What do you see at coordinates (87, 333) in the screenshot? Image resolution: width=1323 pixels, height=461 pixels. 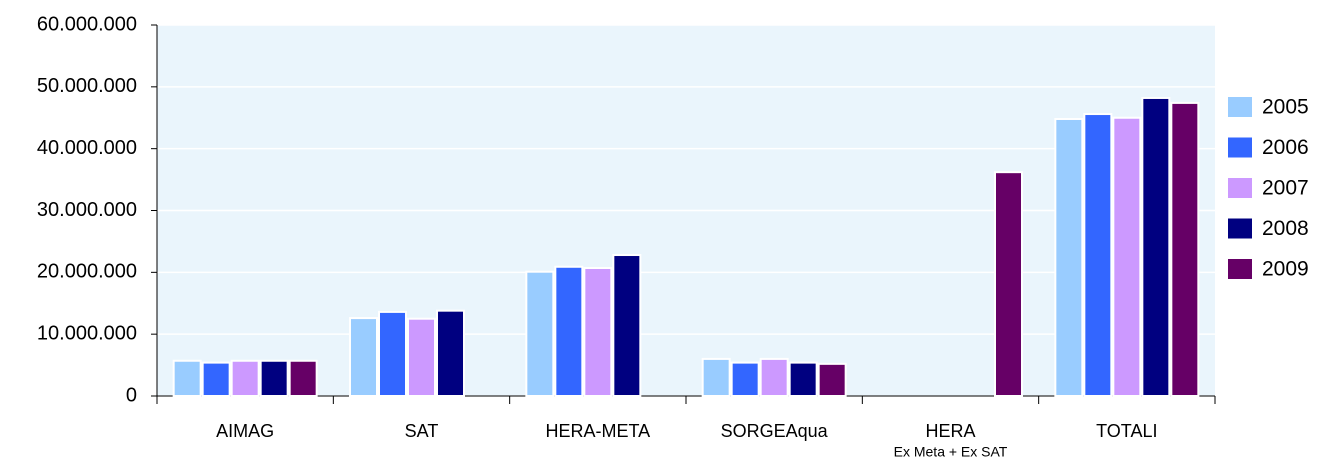 I see `y-tick-label: 10.000.000` at bounding box center [87, 333].